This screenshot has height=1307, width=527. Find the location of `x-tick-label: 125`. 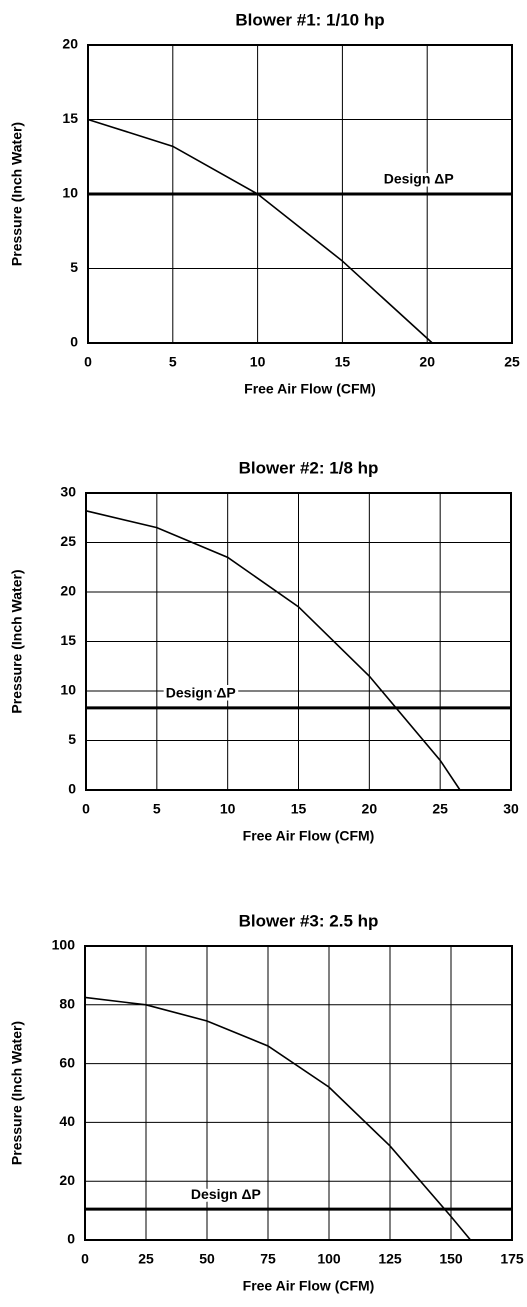

x-tick-label: 125 is located at coordinates (390, 1259).